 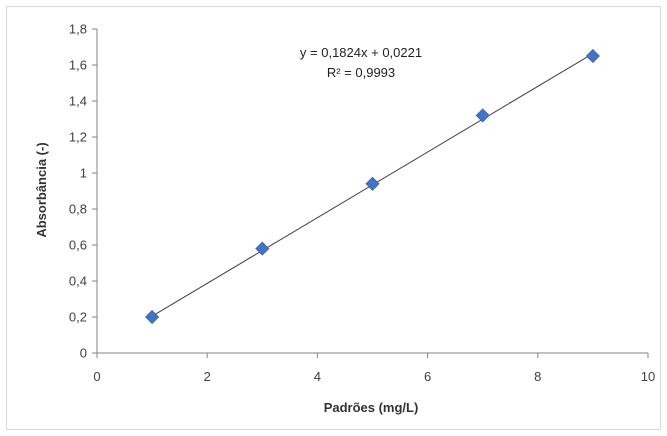 What do you see at coordinates (361, 52) in the screenshot?
I see `trendline-equation: y = 0,1824x + 0,0221` at bounding box center [361, 52].